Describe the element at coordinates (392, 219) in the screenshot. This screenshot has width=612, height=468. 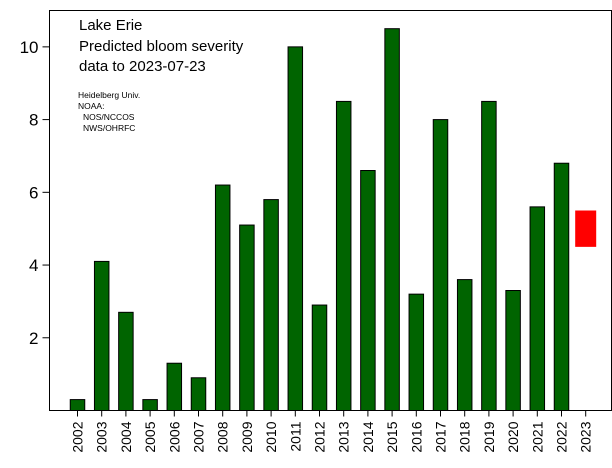
I see `bar-2015` at that location.